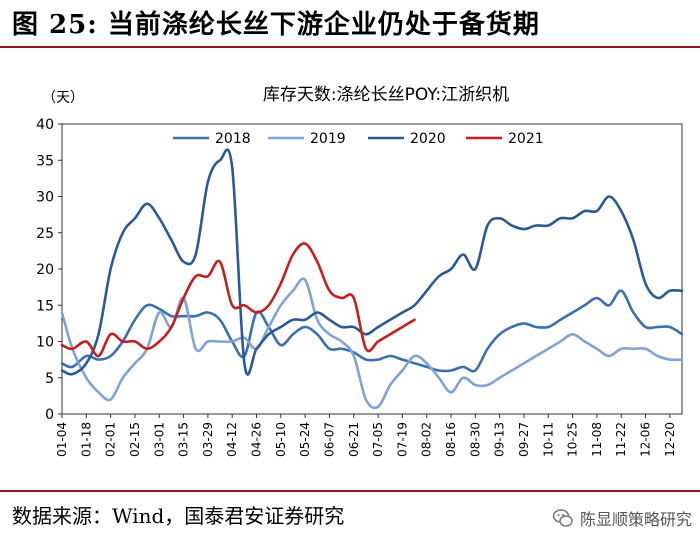 The width and height of the screenshot is (700, 544). What do you see at coordinates (597, 439) in the screenshot?
I see `x-tick-label: 11-08` at bounding box center [597, 439].